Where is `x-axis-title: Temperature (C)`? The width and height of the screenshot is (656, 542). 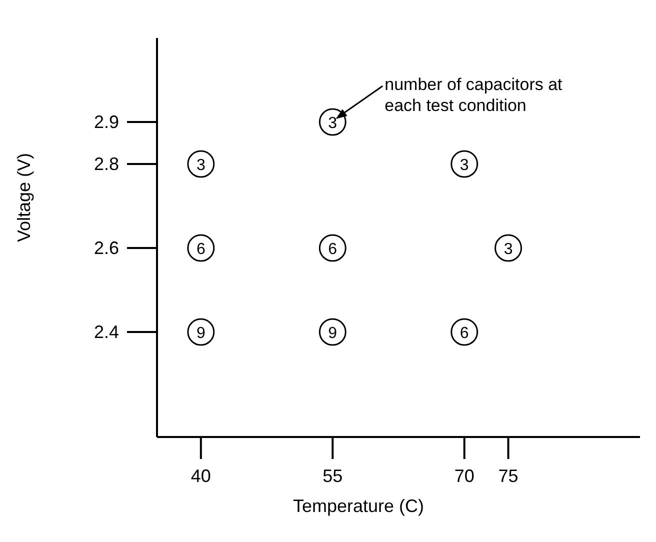 x-axis-title: Temperature (C) is located at coordinates (358, 506).